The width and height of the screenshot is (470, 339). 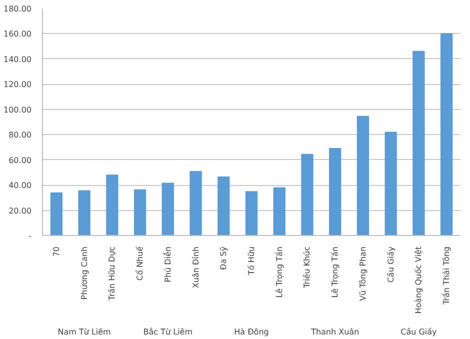 I want to click on x-tick-label: Trần Hữu Dực, so click(x=112, y=274).